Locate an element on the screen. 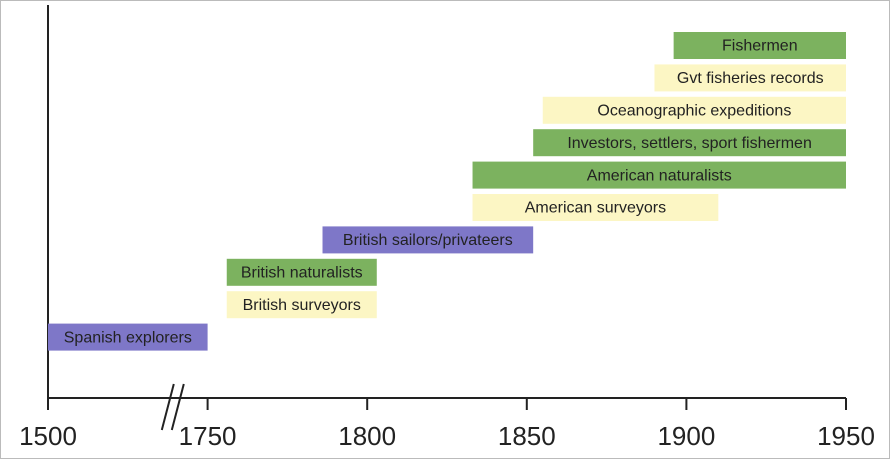 The width and height of the screenshot is (890, 464). x-tick-label: 1950 is located at coordinates (846, 436).